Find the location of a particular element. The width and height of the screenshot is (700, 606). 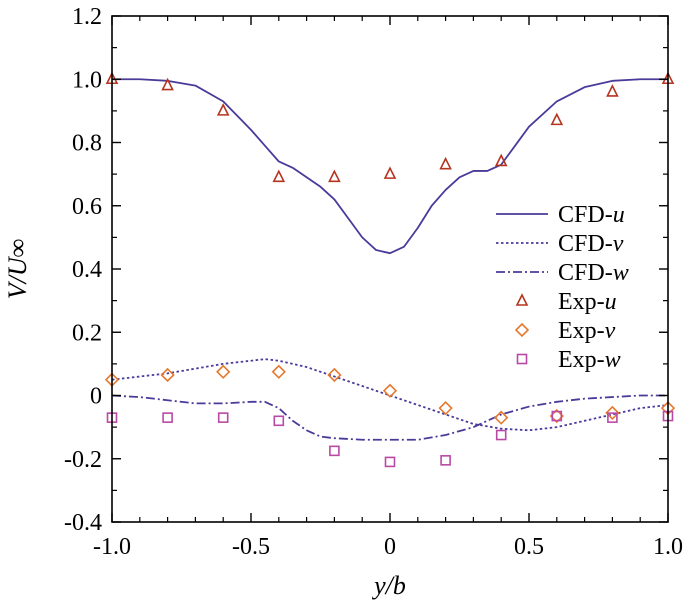

legend-label-cfd-w: CFD-w is located at coordinates (593, 273).